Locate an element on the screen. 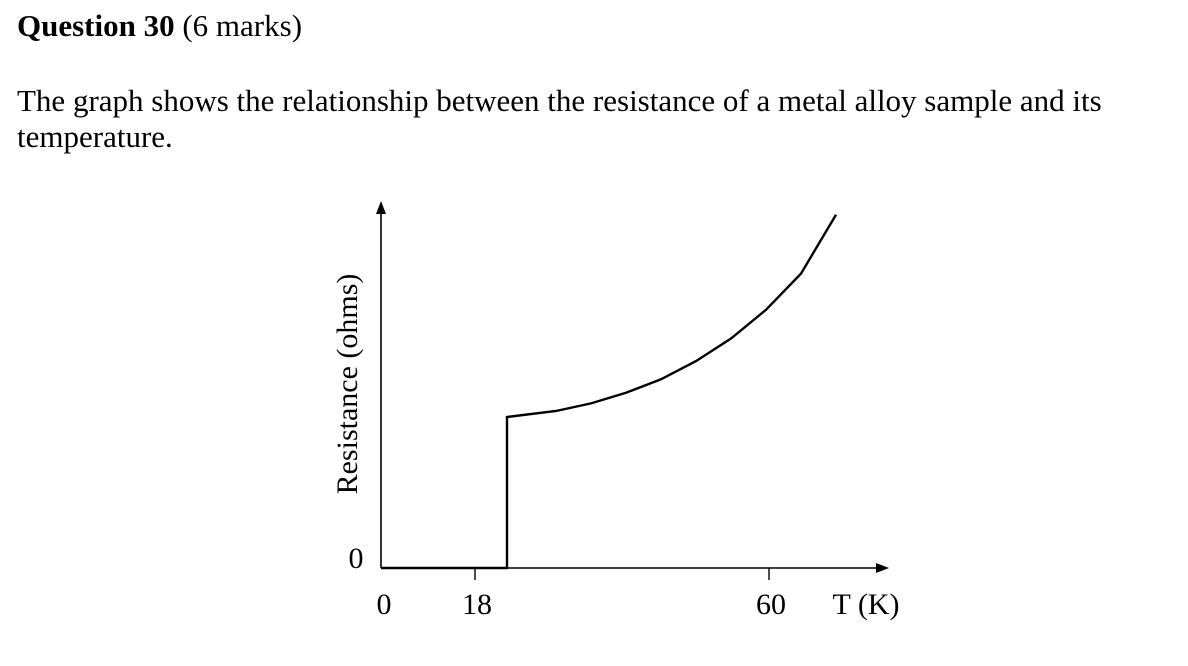 This screenshot has width=1188, height=666. x-tick-label-0: 0 is located at coordinates (384, 604).